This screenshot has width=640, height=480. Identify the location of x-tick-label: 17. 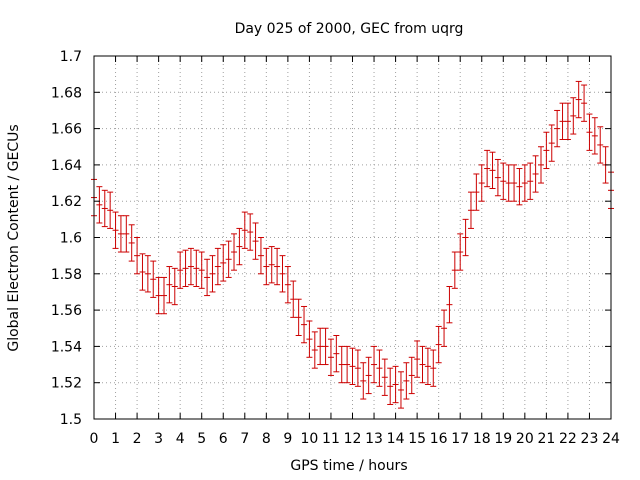
(460, 439).